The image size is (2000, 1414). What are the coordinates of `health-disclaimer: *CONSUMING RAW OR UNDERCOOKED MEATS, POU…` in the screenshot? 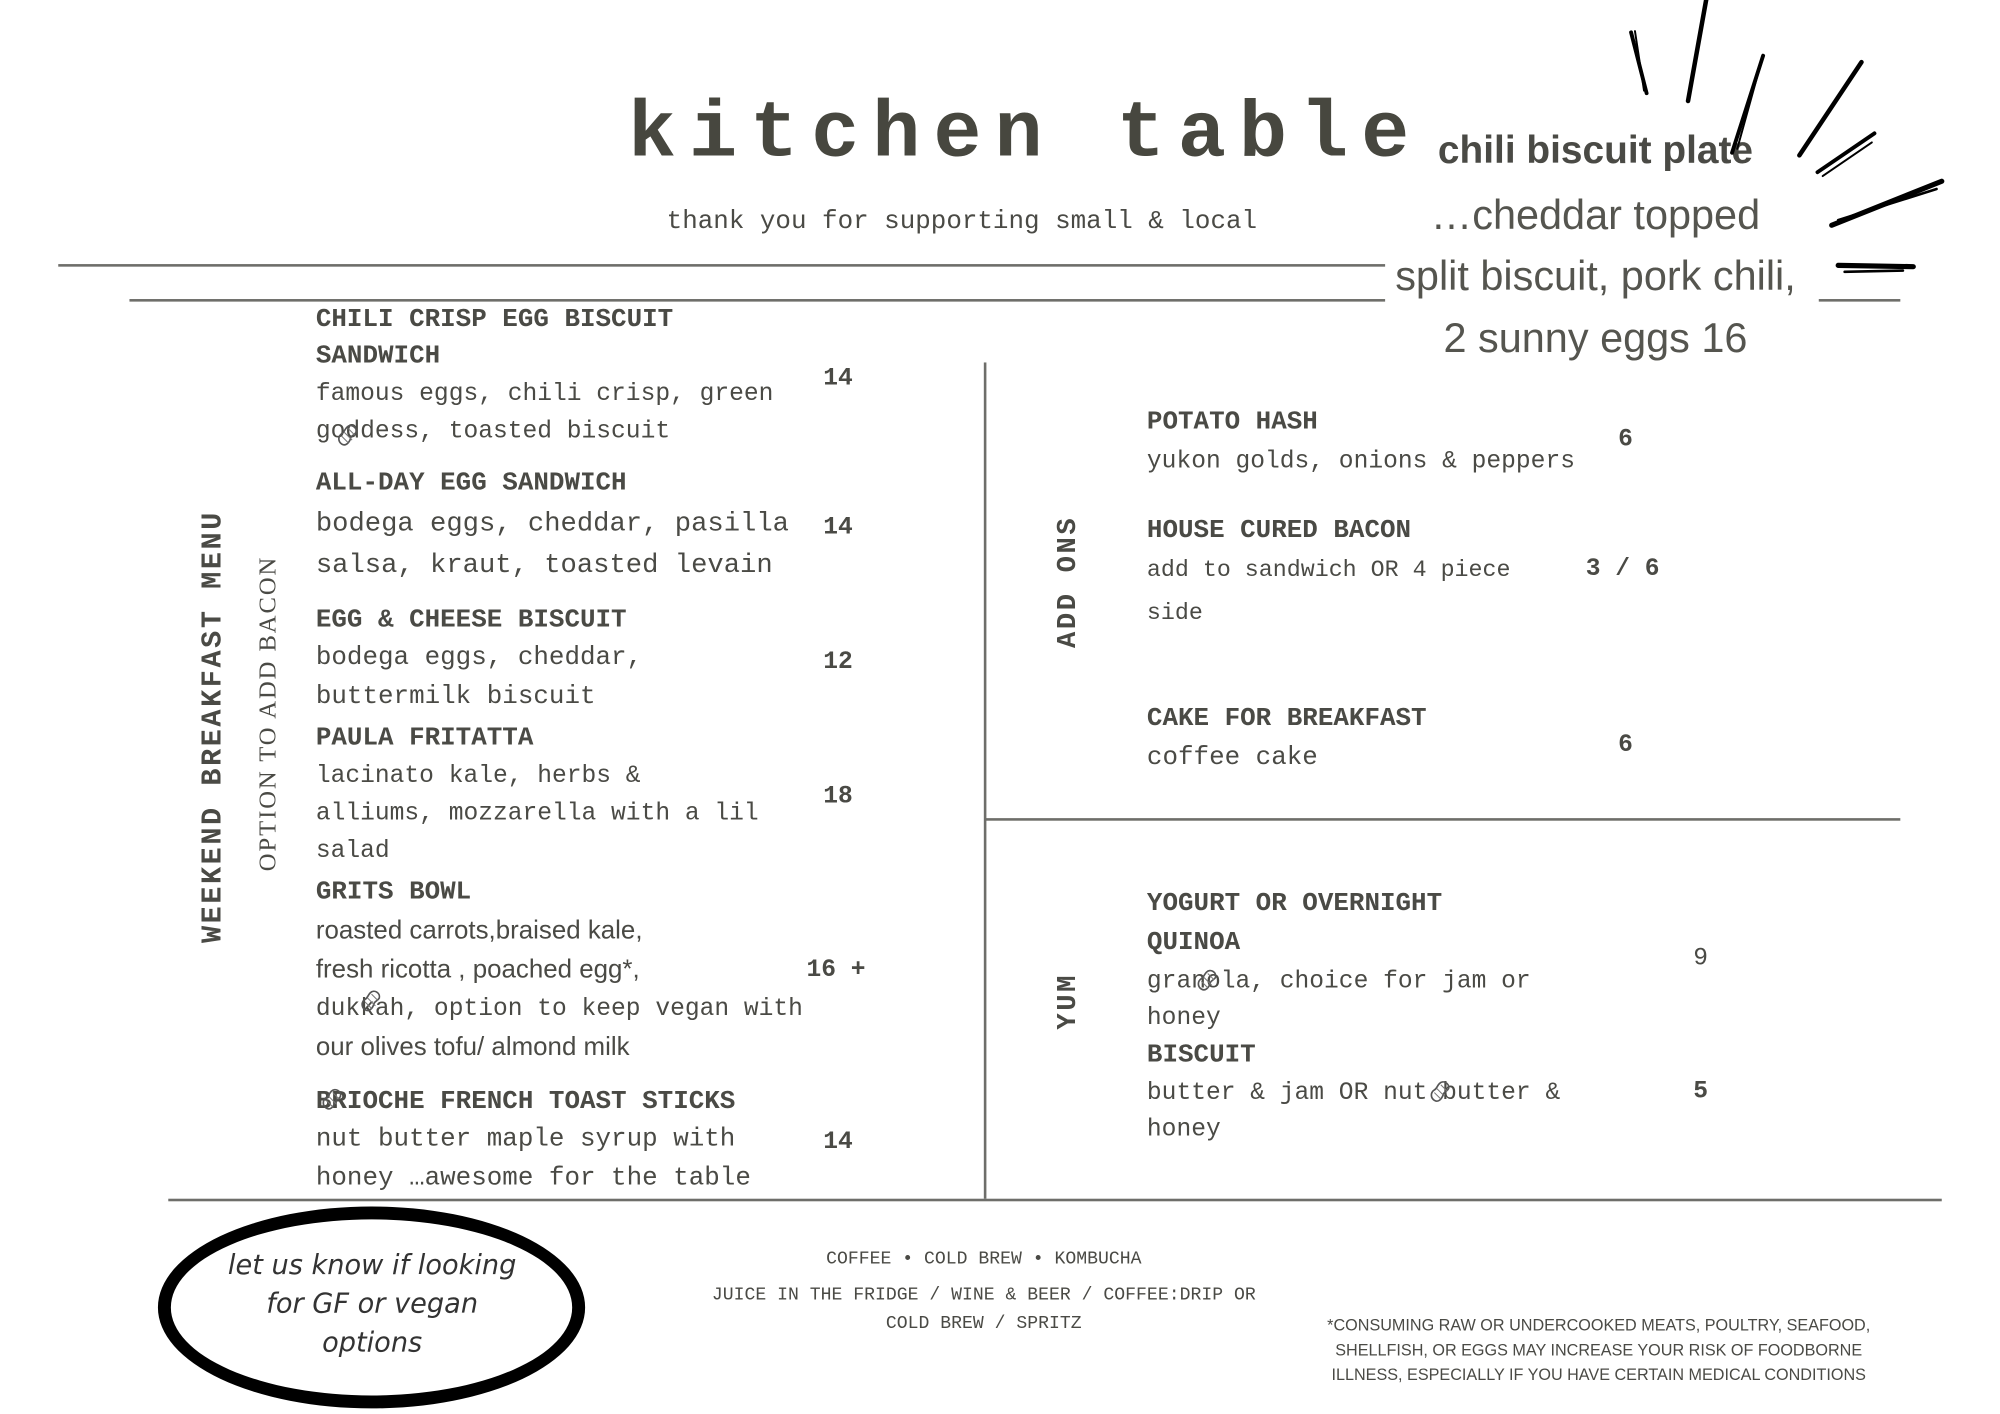 It's located at (1599, 1351).